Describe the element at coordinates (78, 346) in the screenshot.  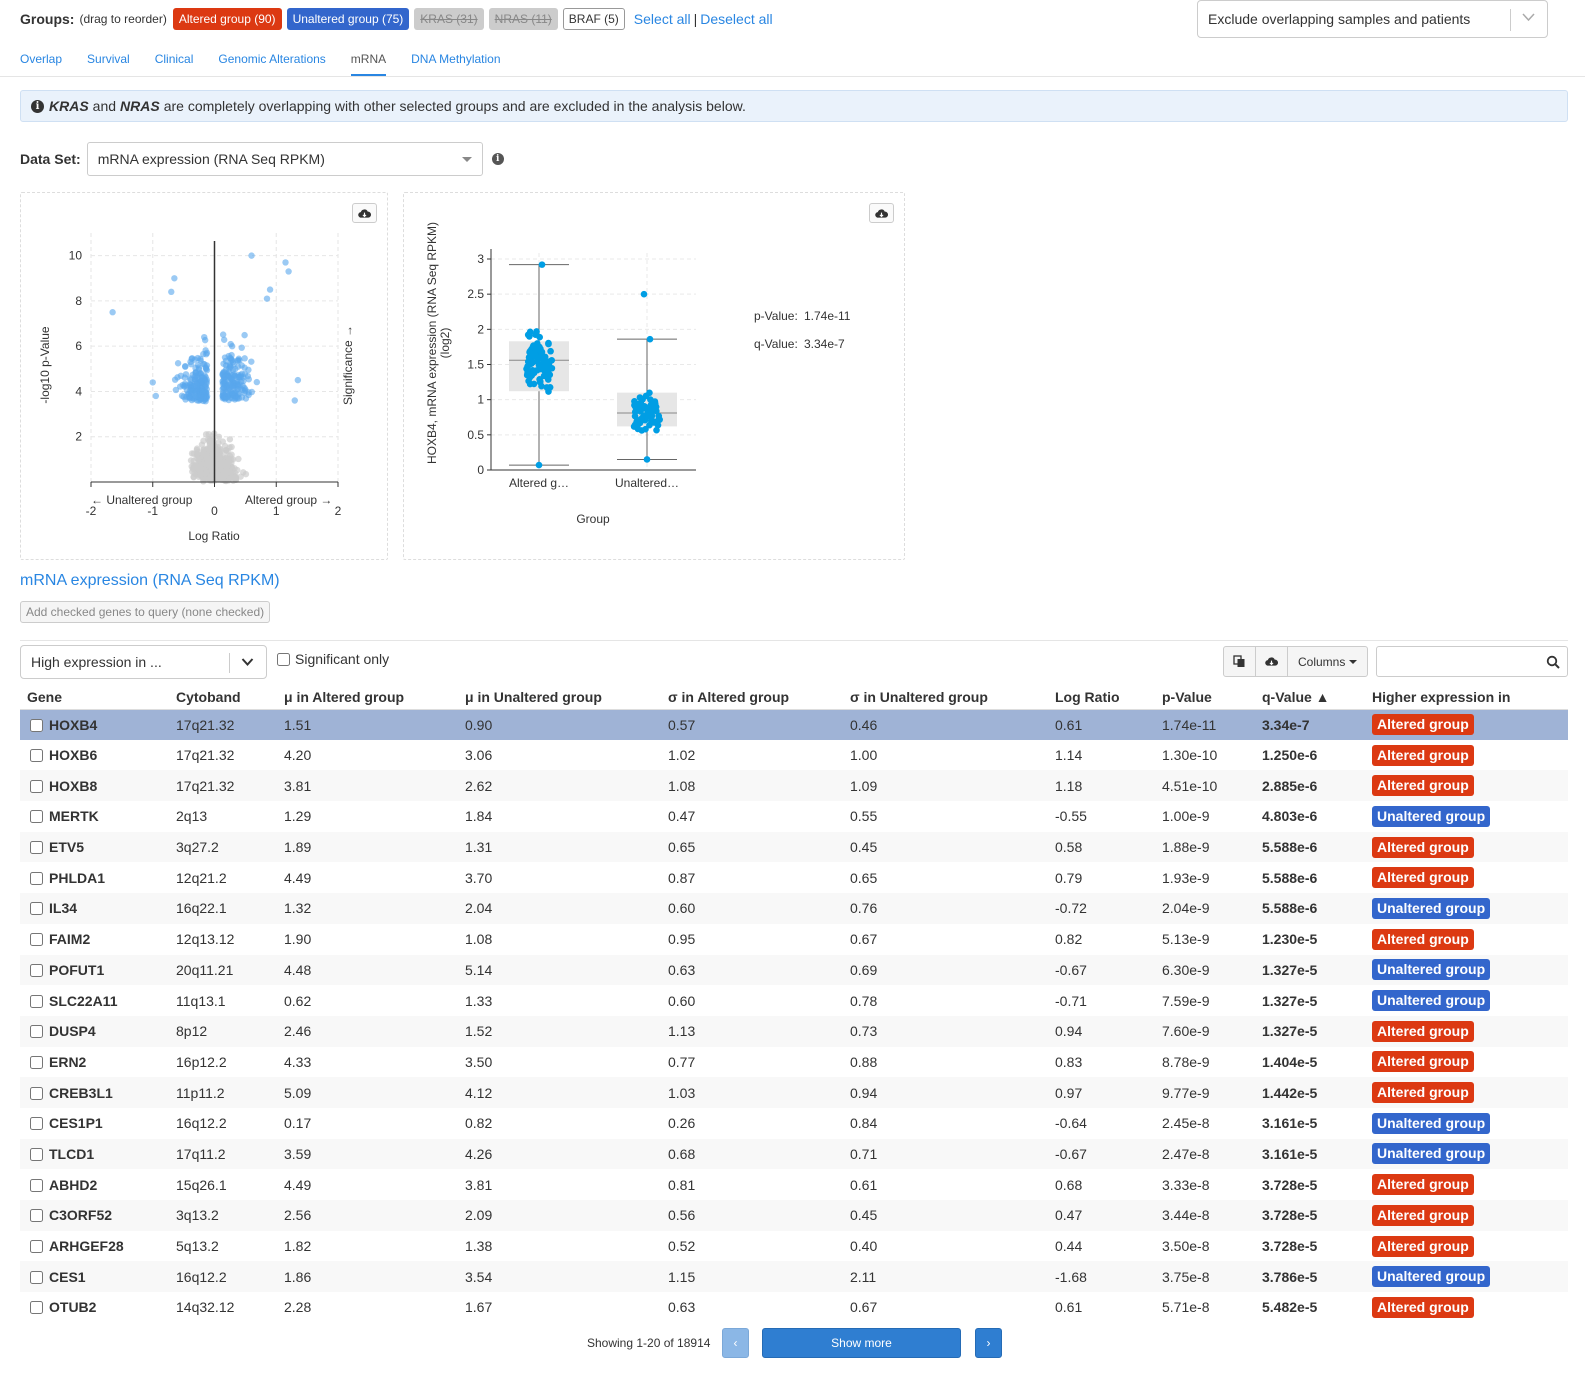
I see `y-tick-label: 6` at that location.